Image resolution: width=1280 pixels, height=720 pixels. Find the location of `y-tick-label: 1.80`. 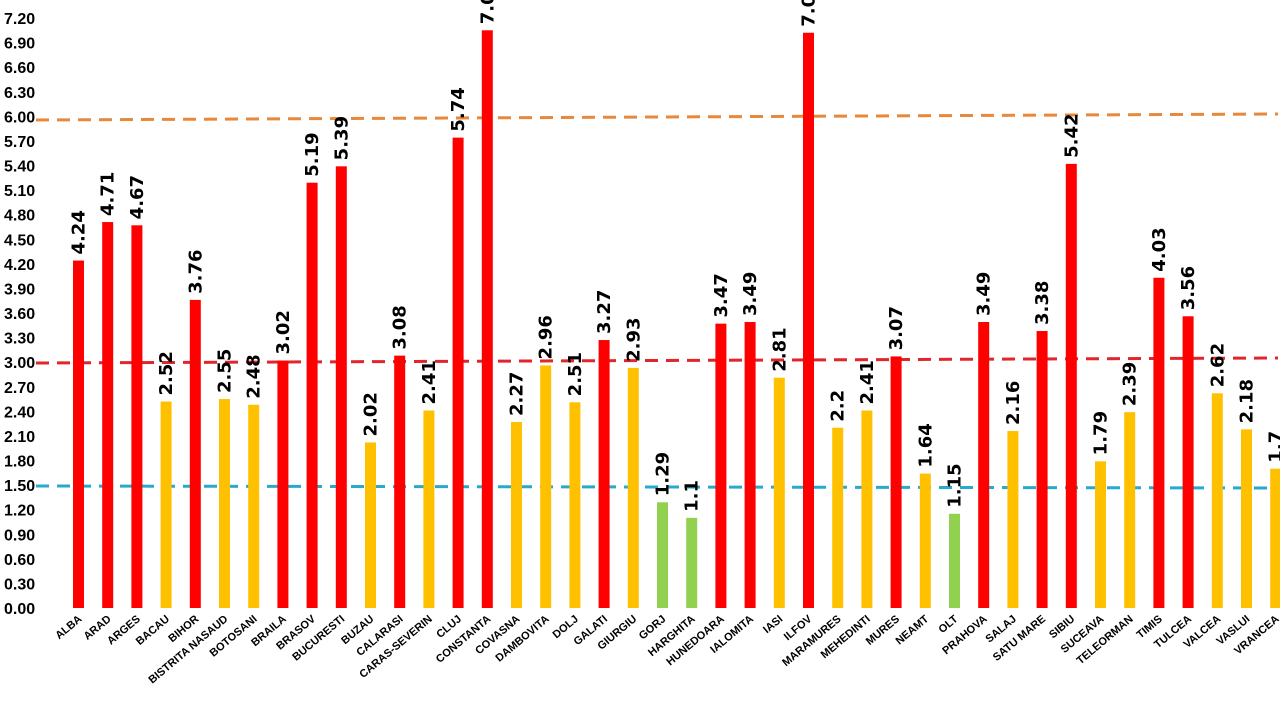

y-tick-label: 1.80 is located at coordinates (19, 462).